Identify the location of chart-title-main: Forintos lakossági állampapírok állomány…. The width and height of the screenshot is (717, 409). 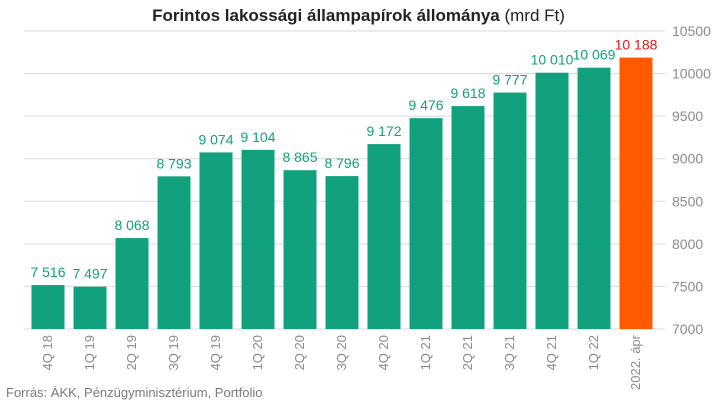
(326, 15).